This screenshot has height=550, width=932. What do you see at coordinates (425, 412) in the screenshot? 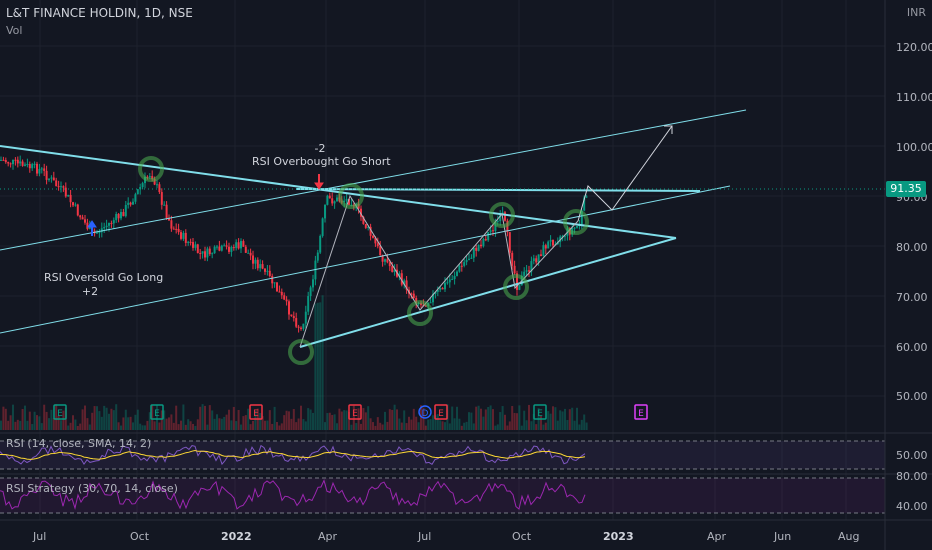
I see `dividend-marker: D` at bounding box center [425, 412].